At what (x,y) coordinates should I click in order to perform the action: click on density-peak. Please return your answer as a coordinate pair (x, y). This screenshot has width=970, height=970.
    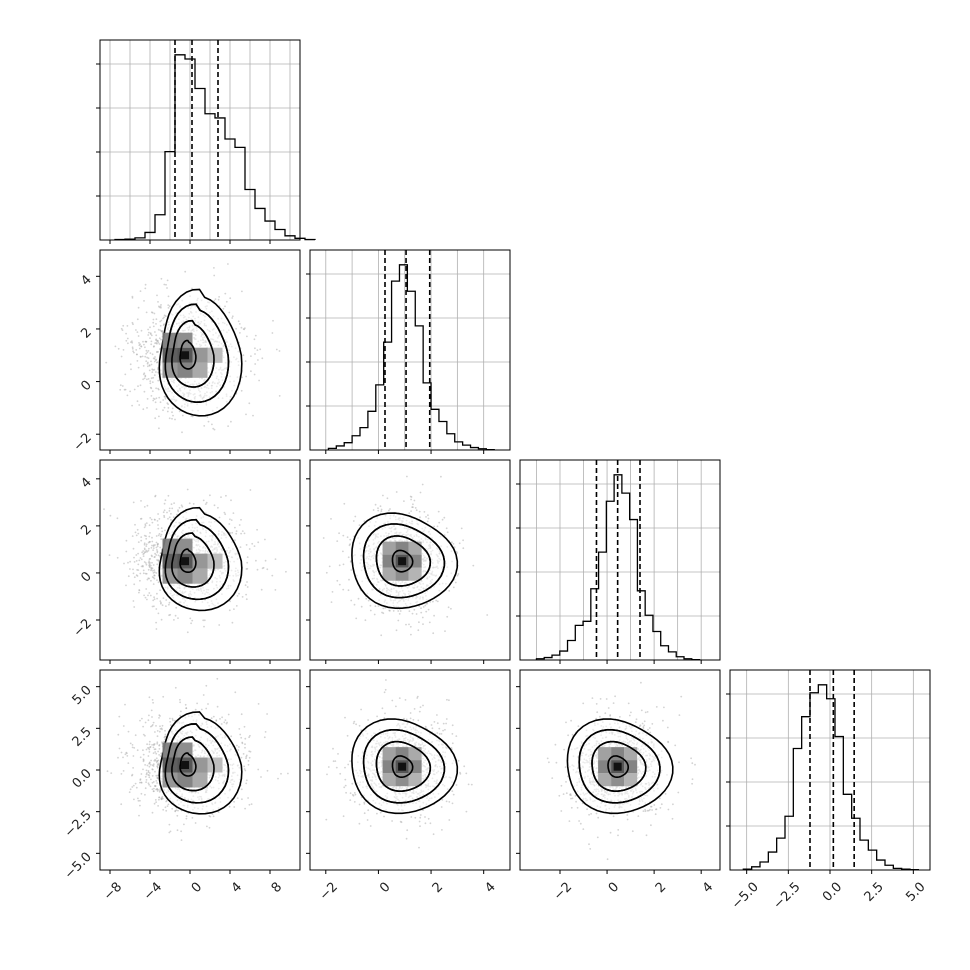
    Looking at the image, I should click on (185, 561).